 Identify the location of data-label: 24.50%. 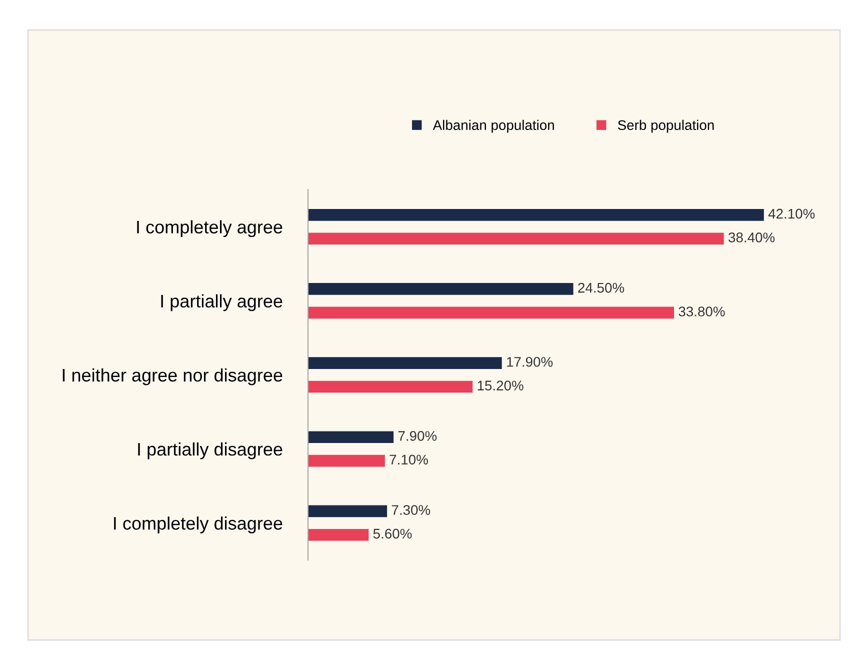
(601, 287).